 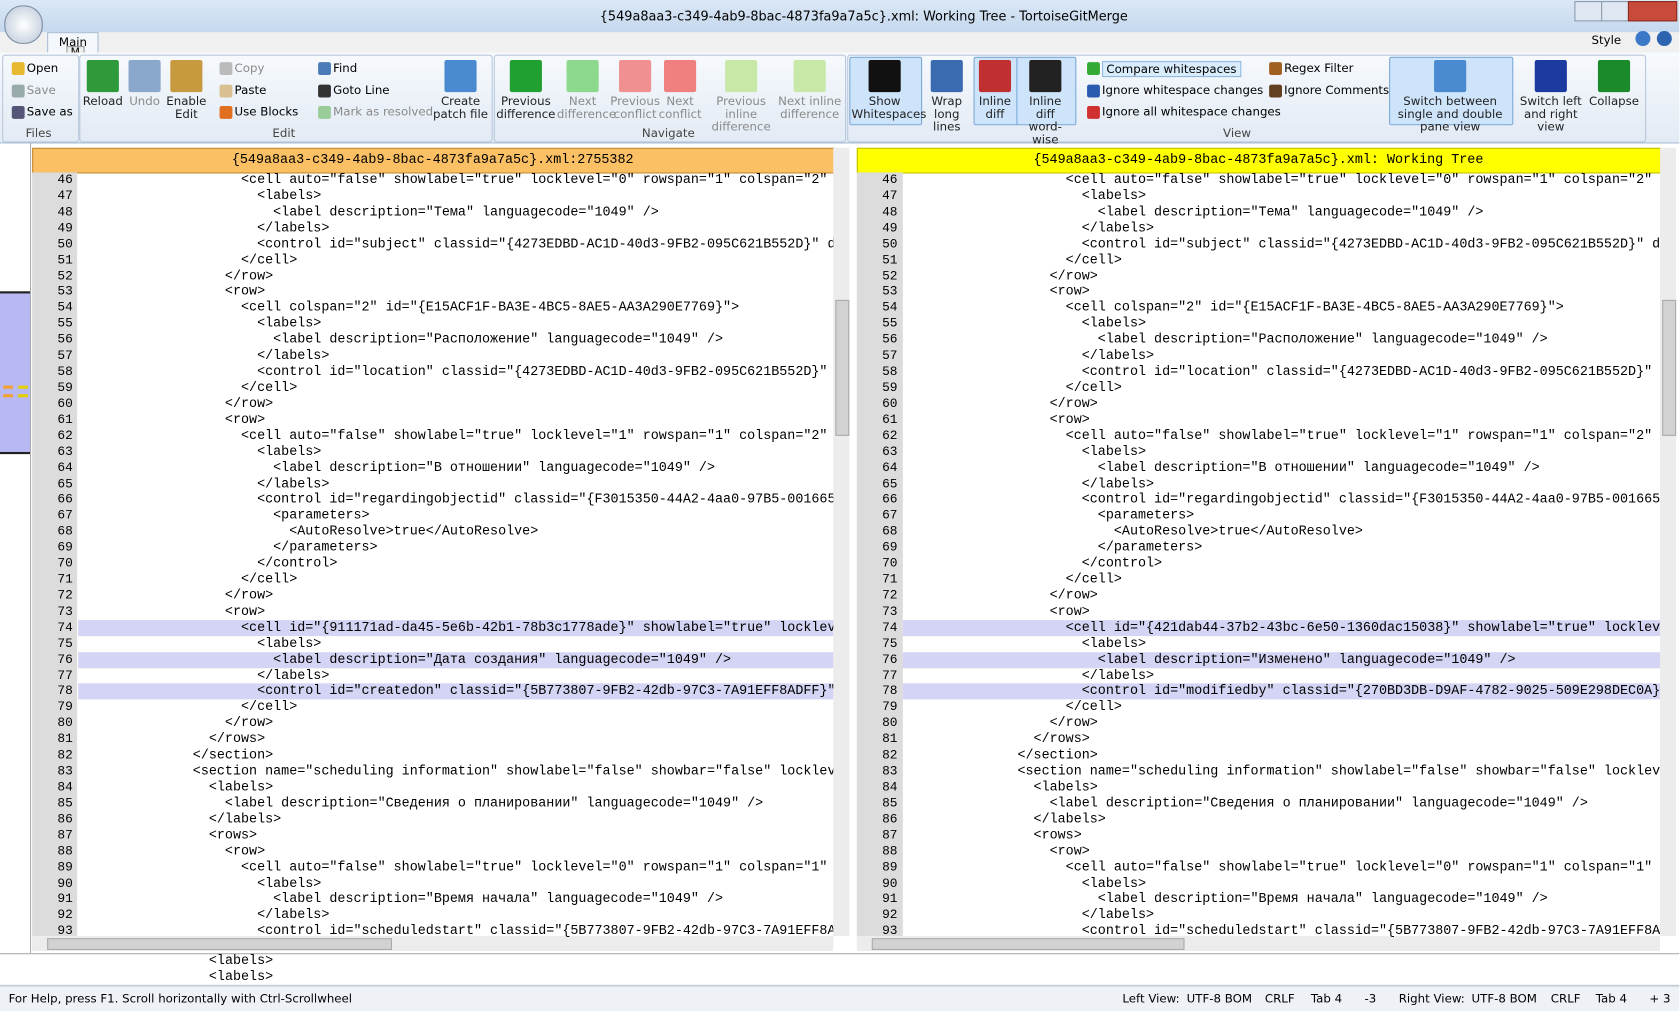 What do you see at coordinates (841, 542) in the screenshot?
I see `left-vscroll` at bounding box center [841, 542].